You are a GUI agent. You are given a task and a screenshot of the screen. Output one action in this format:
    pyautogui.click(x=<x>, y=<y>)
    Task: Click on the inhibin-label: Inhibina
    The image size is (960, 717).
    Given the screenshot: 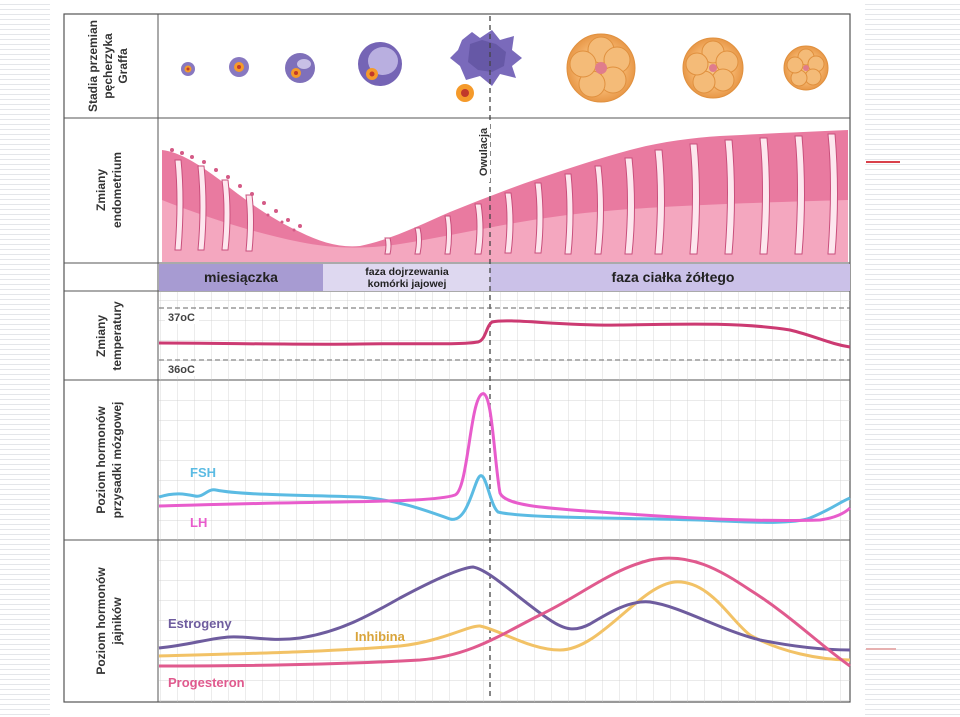 What is the action you would take?
    pyautogui.click(x=380, y=636)
    